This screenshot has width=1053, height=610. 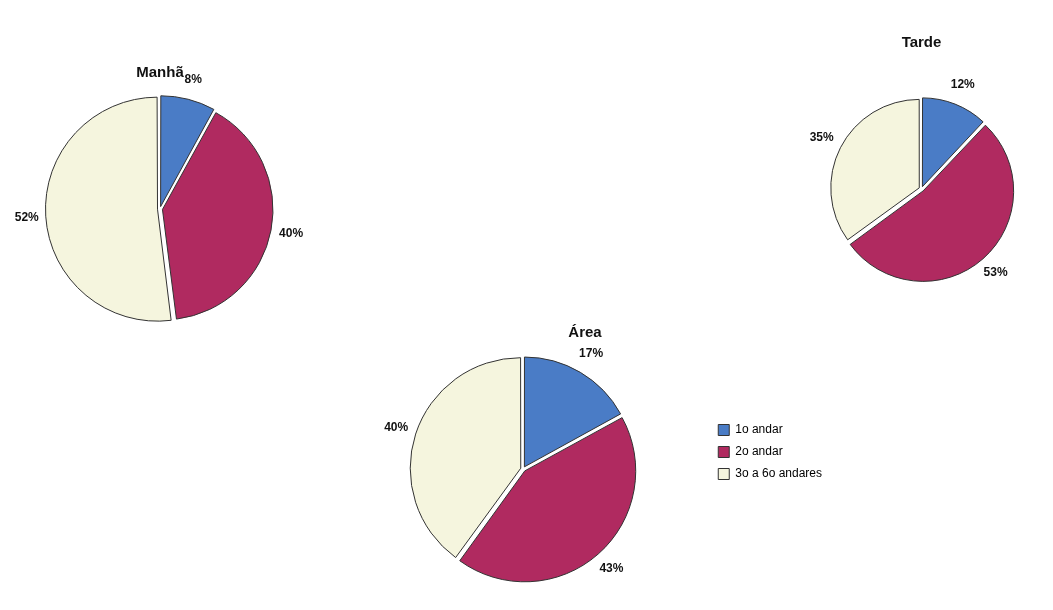 What do you see at coordinates (921, 42) in the screenshot?
I see `slice-label: Tarde` at bounding box center [921, 42].